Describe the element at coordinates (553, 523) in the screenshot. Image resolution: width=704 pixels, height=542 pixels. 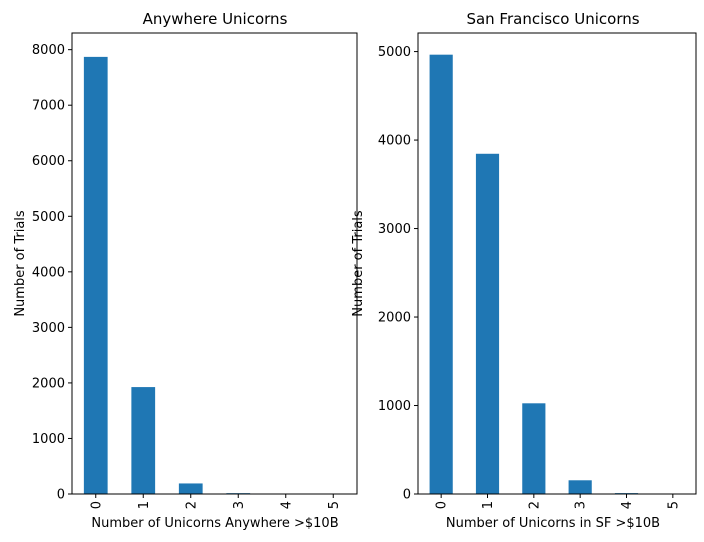
I see `x-axis-label: Number of Unicorns in SF >$10B` at that location.